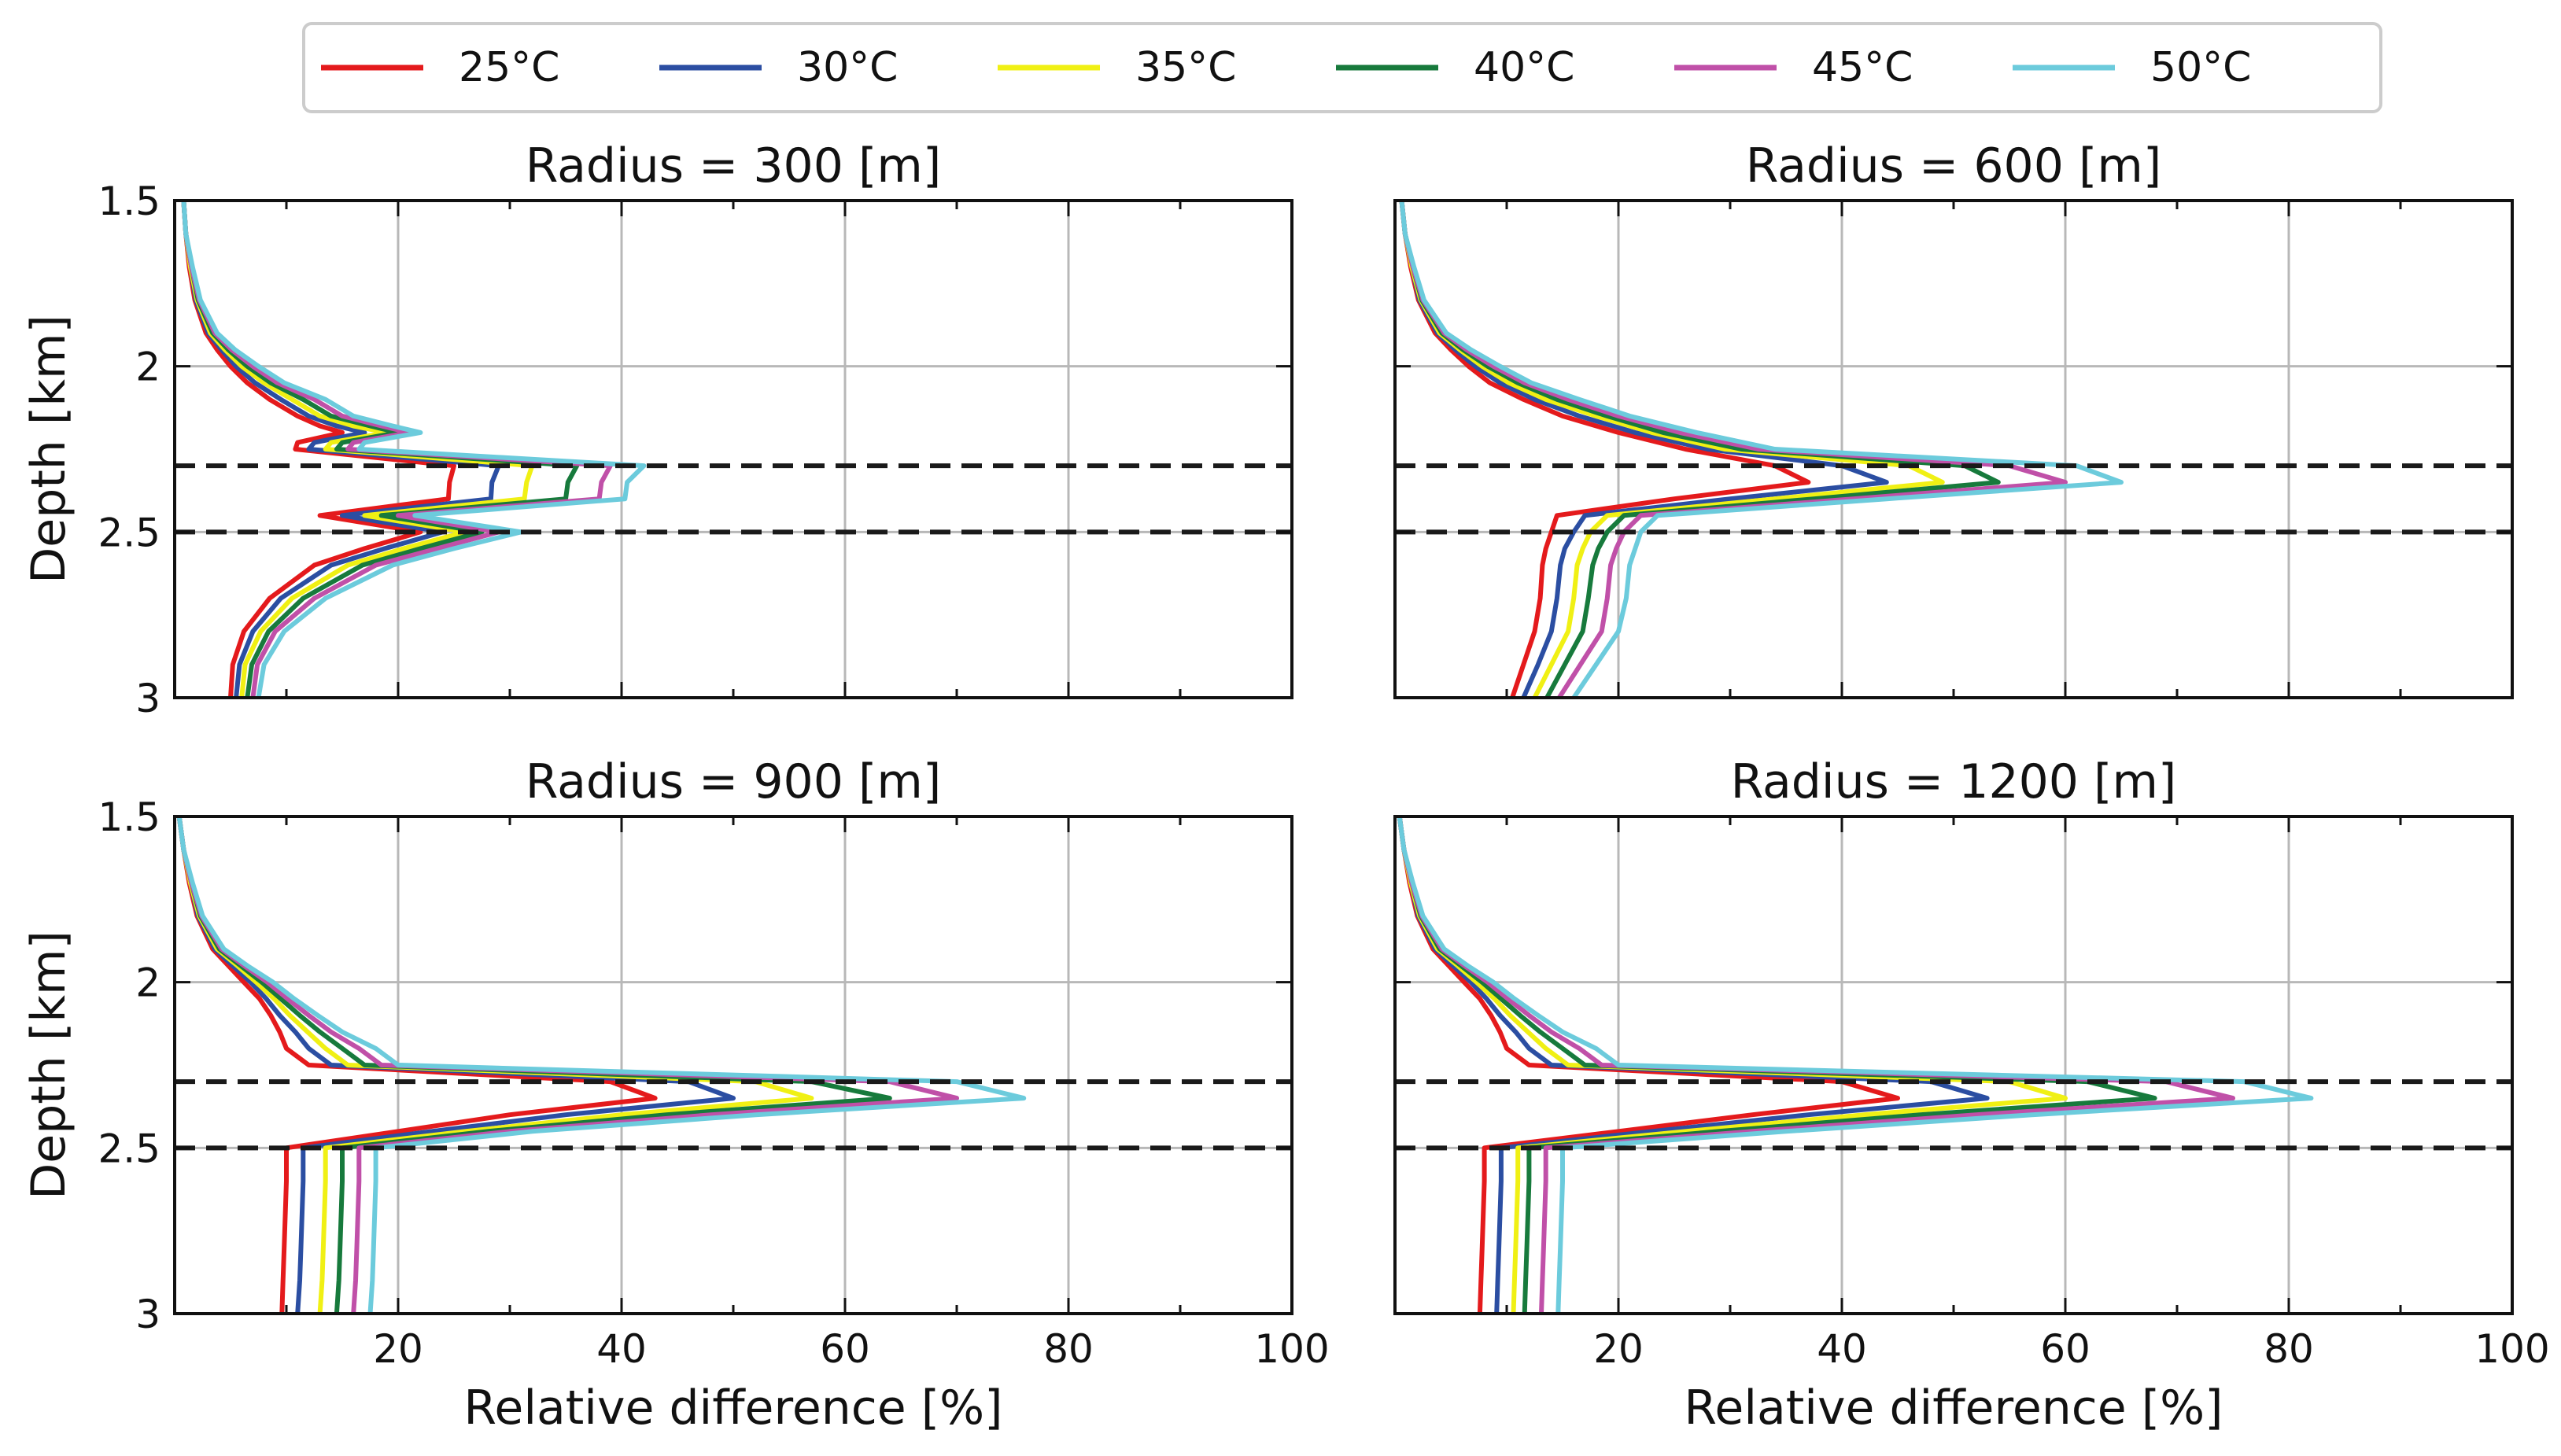 The height and width of the screenshot is (1456, 2561). What do you see at coordinates (1185, 67) in the screenshot?
I see `legend-label: 35°C` at bounding box center [1185, 67].